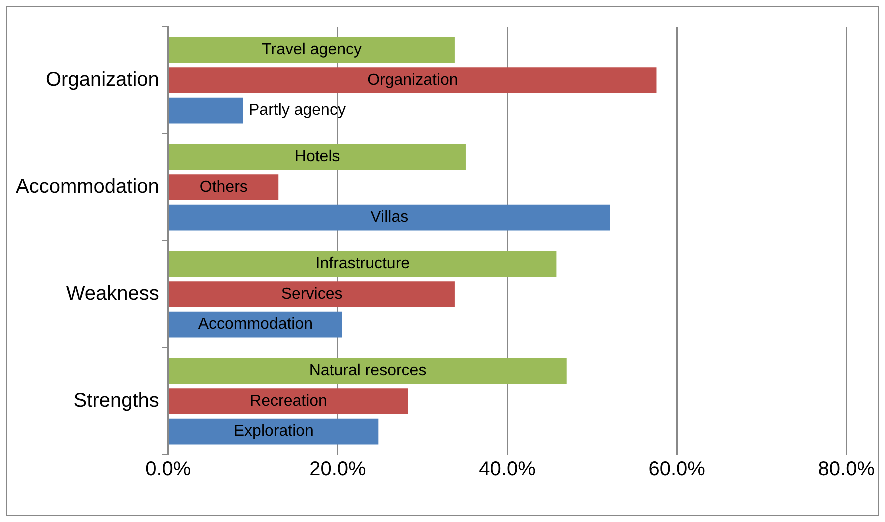  I want to click on data-label: Others, so click(224, 187).